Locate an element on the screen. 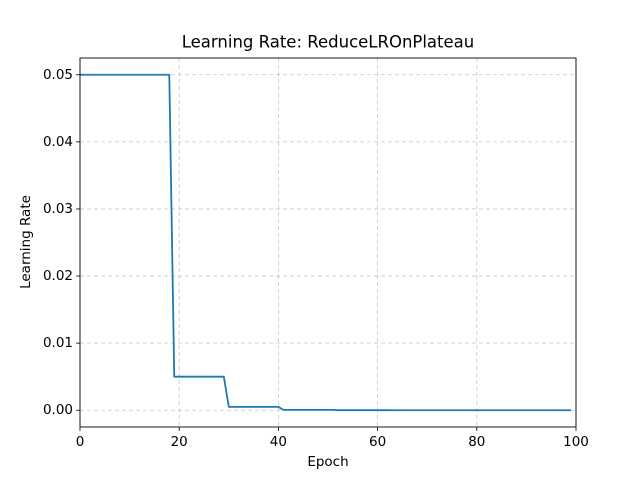 The width and height of the screenshot is (640, 480). x-axis-label: Epoch is located at coordinates (327, 462).